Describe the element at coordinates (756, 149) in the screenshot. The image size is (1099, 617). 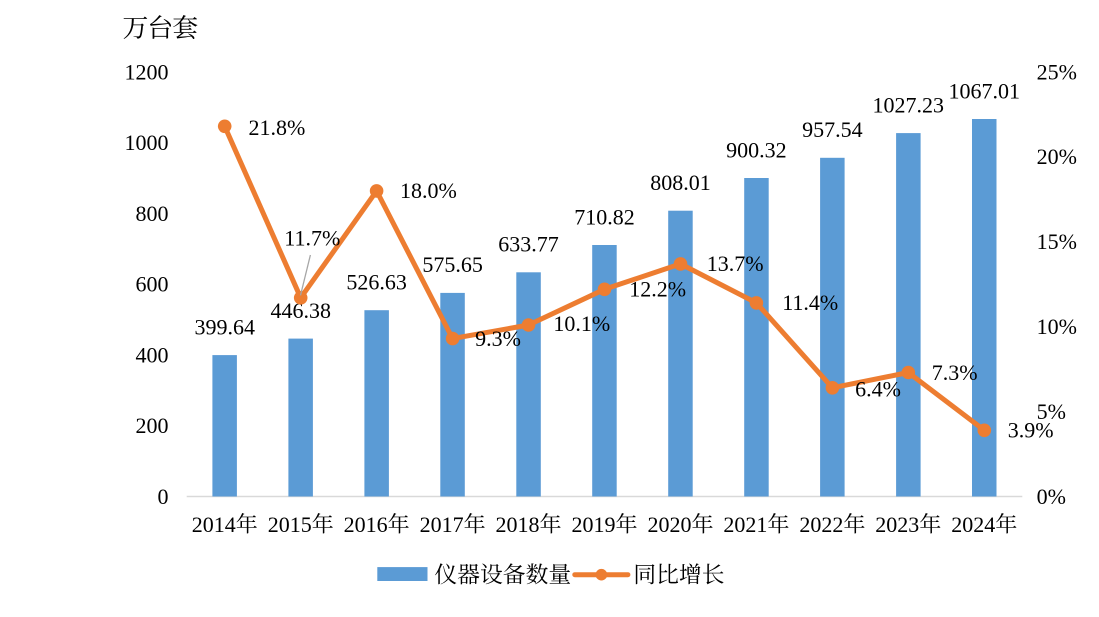
I see `svg-text: 900.32` at that location.